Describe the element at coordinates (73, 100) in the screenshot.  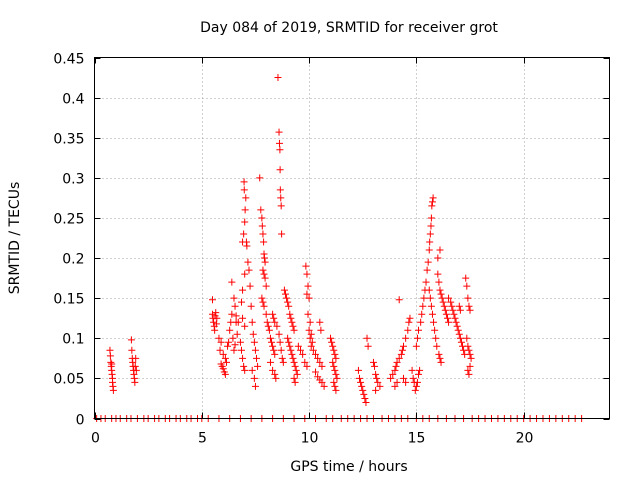
I see `y-tick-label: 0.4` at that location.